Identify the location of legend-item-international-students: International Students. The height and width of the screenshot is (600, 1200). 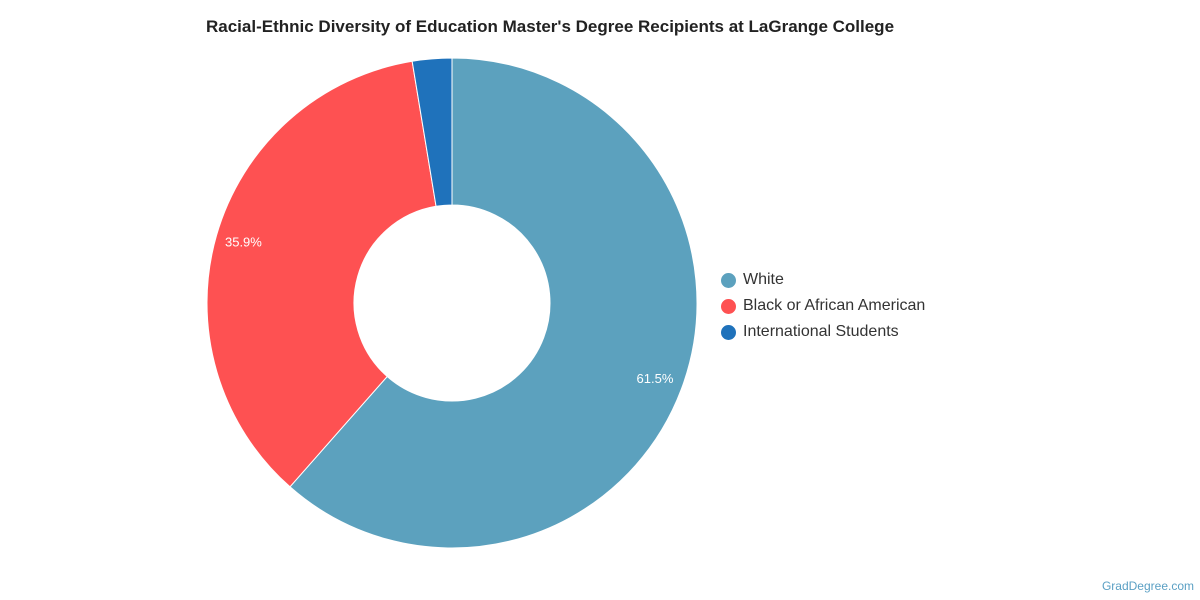
(823, 332).